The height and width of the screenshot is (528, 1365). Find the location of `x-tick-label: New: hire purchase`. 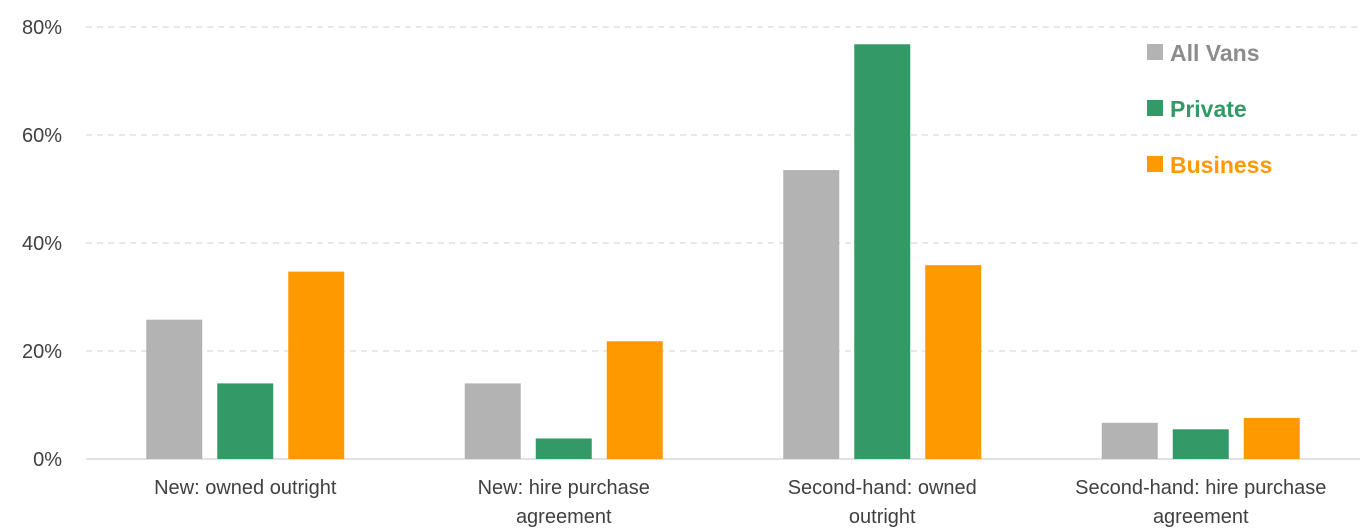

x-tick-label: New: hire purchase is located at coordinates (564, 488).